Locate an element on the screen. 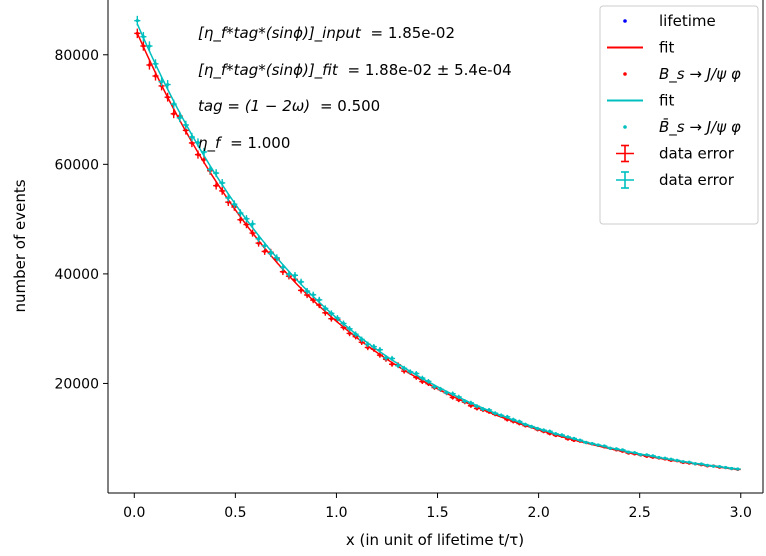 The image size is (766, 556). legend-label: lifetime is located at coordinates (687, 21).